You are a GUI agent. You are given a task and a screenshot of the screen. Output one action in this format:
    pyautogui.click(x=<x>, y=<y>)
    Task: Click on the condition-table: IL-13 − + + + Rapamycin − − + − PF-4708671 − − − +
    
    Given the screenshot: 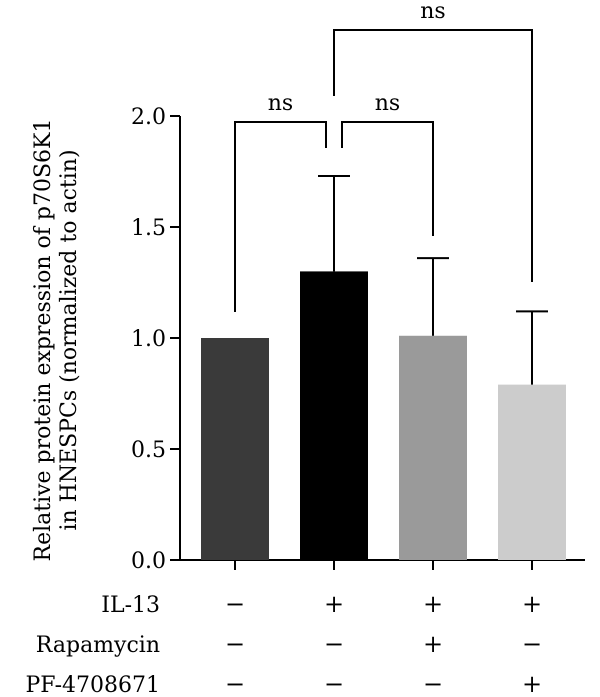 What is the action you would take?
    pyautogui.click(x=284, y=643)
    